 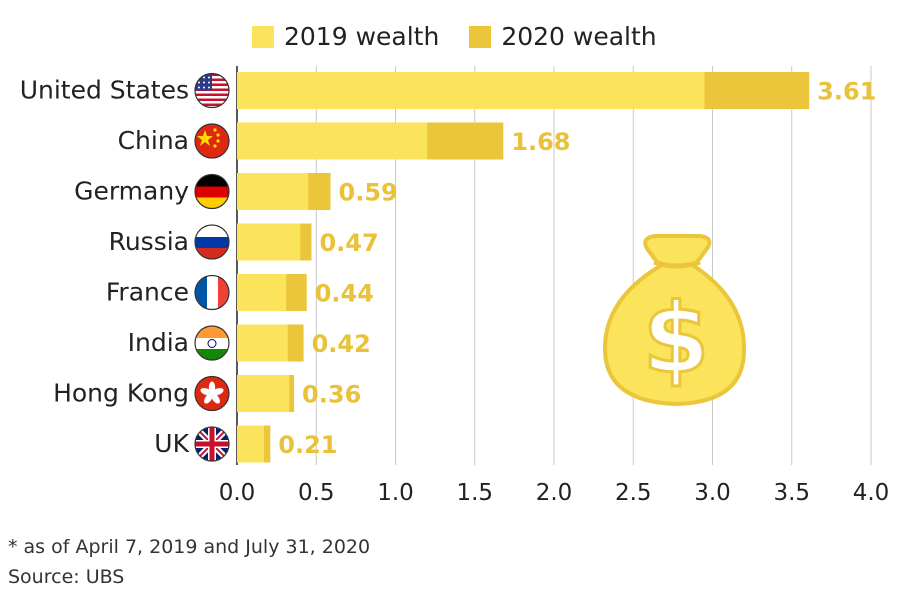 I want to click on us-flag-icon, so click(x=212, y=90).